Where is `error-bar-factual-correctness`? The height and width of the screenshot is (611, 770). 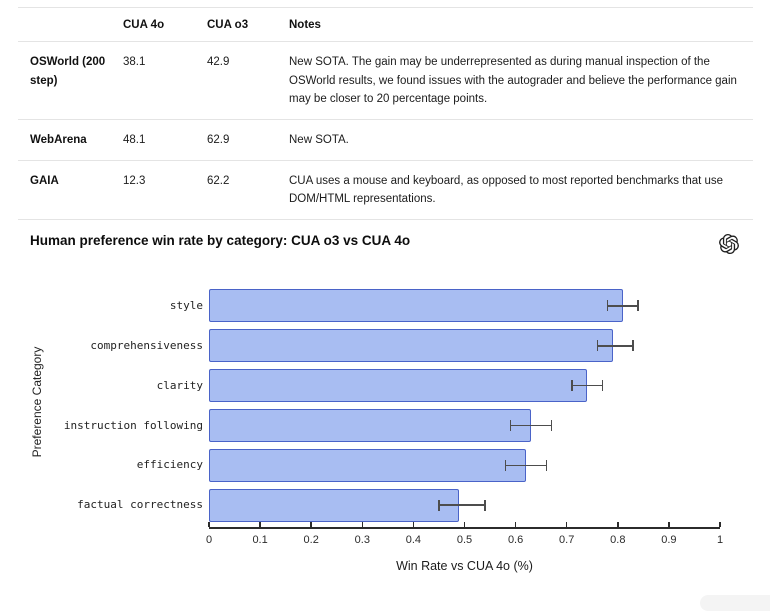
error-bar-factual-correctness is located at coordinates (461, 505).